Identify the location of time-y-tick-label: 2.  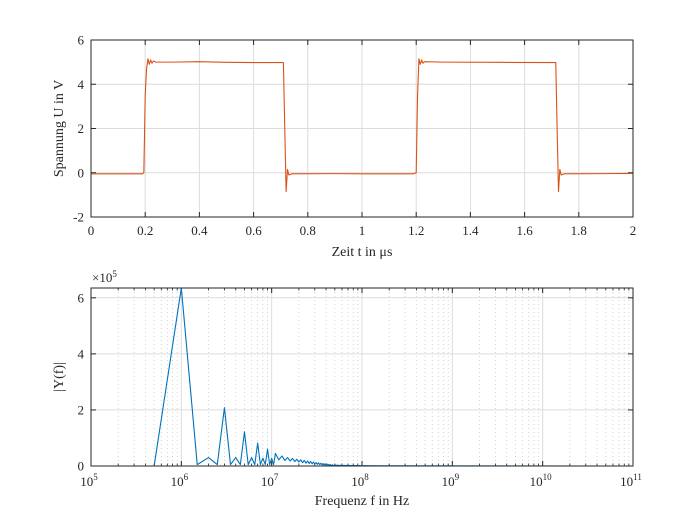
(81, 128).